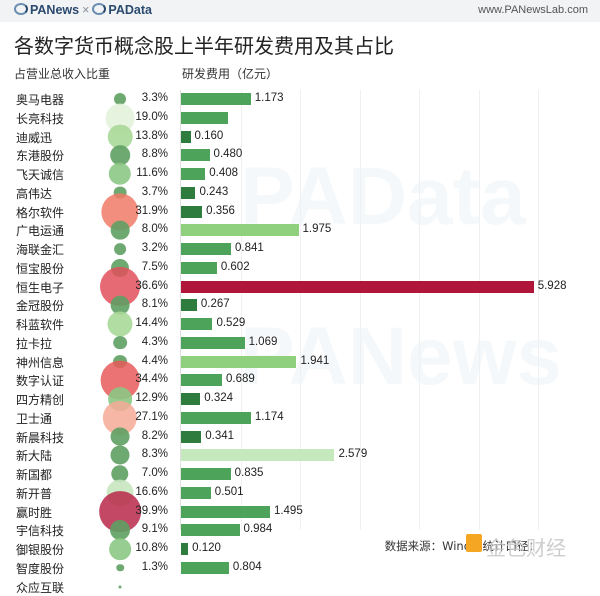  Describe the element at coordinates (138, 117) in the screenshot. I see `ratio-label: 19.0%` at that location.